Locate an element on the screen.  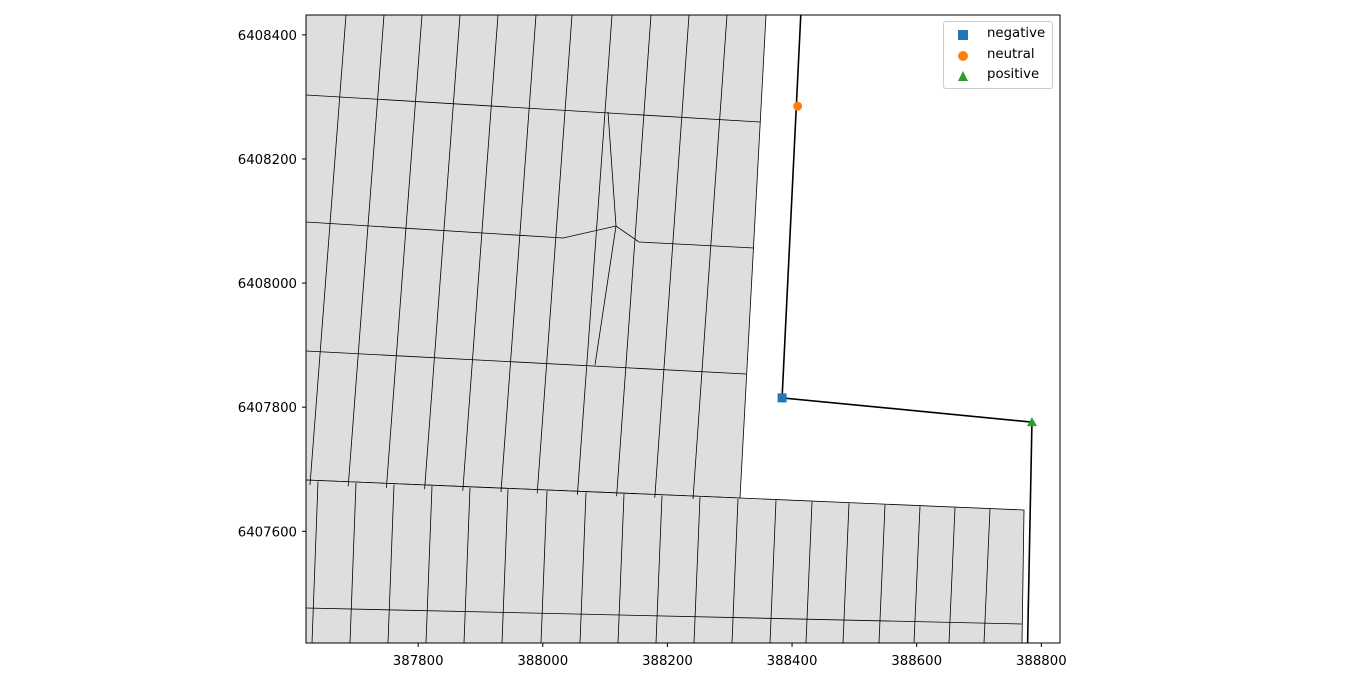
legend-item-positive: positive is located at coordinates (998, 76).